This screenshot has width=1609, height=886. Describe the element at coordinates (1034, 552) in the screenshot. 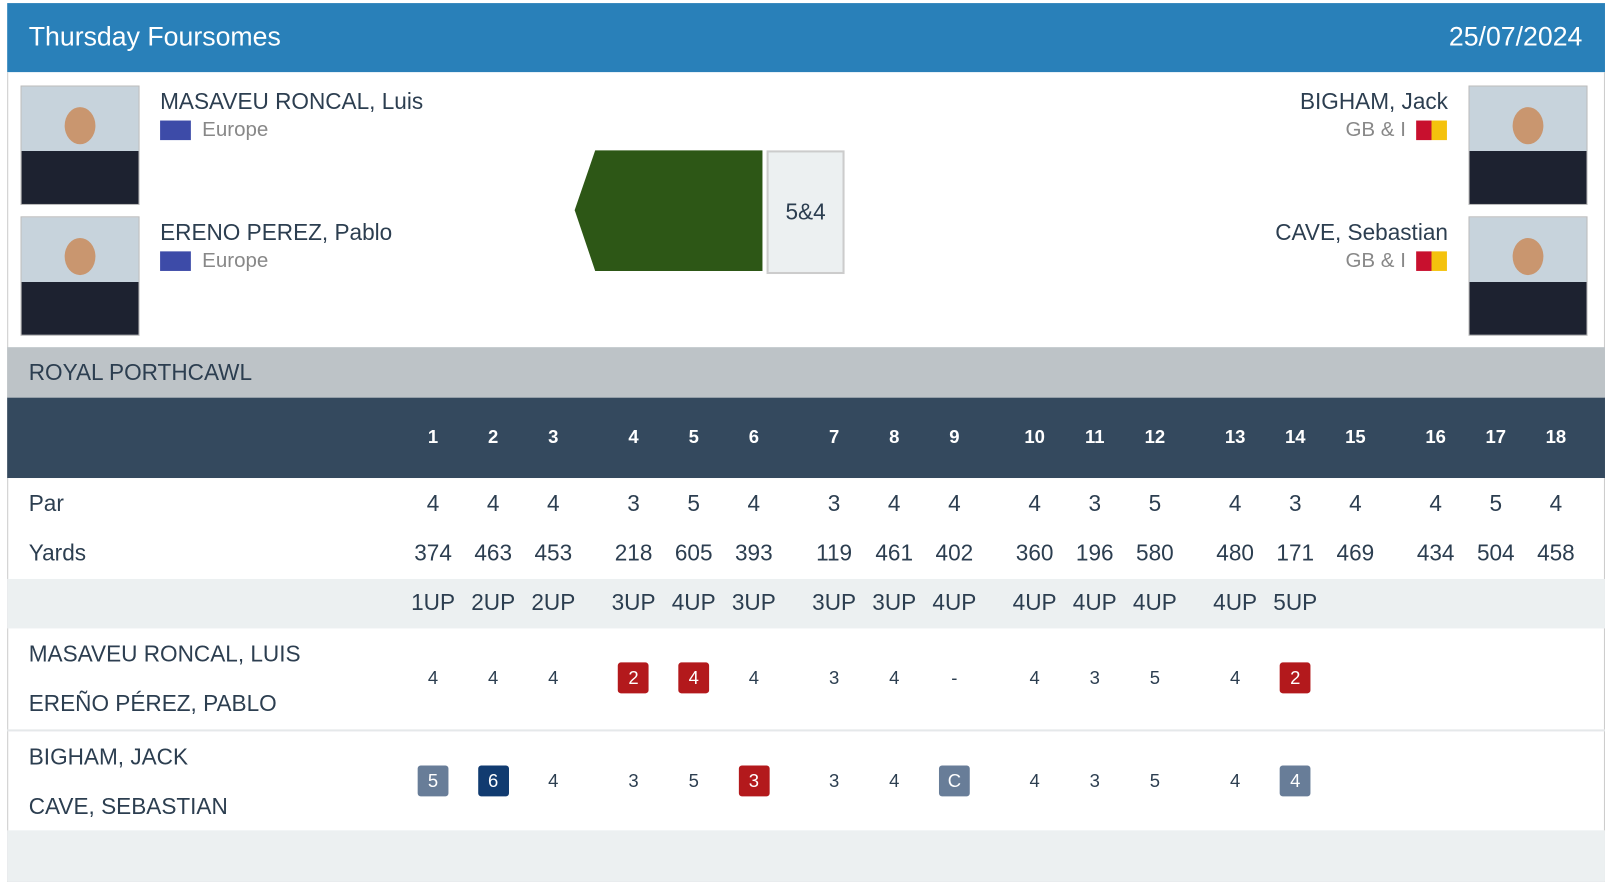

I see `yards: 360` at that location.